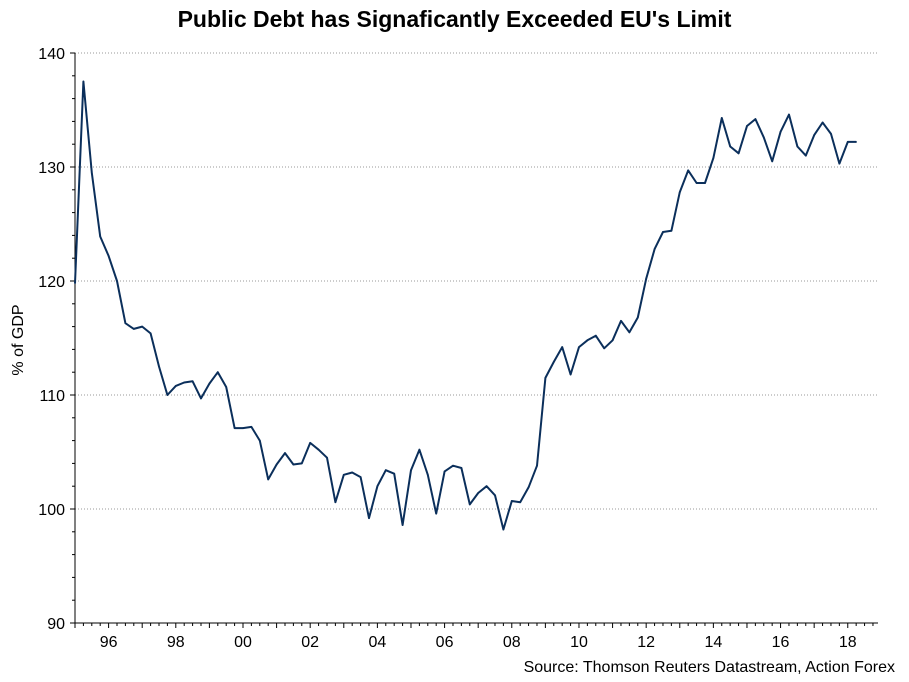 The image size is (909, 682). I want to click on x-tick-label-14: 14, so click(713, 642).